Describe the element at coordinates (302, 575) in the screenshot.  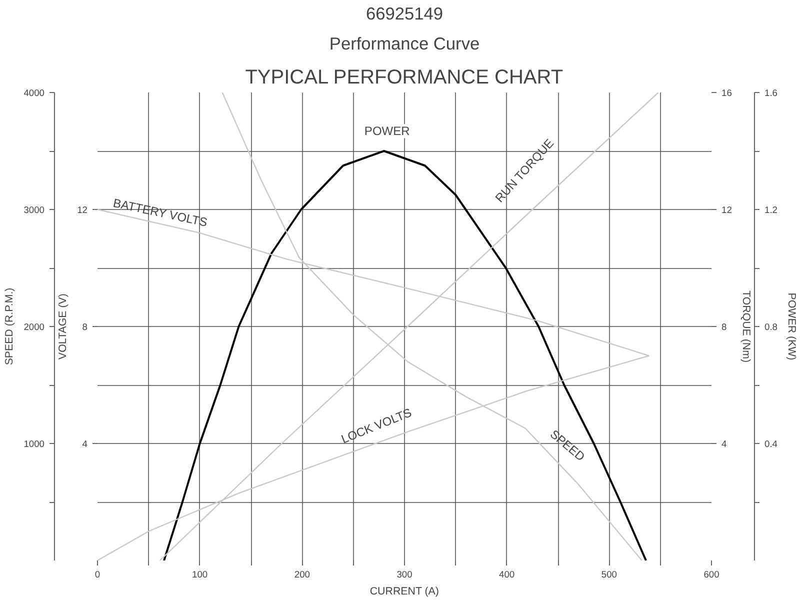
I see `x-tick-label: 200` at that location.